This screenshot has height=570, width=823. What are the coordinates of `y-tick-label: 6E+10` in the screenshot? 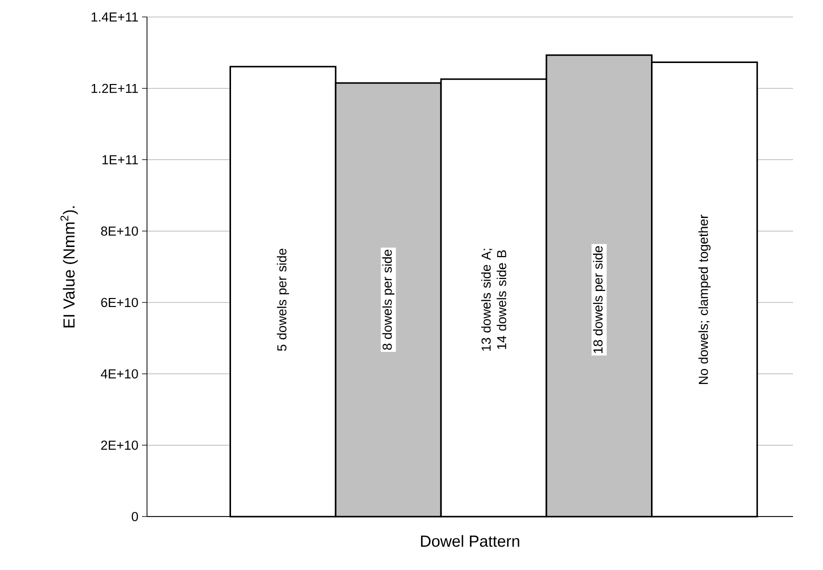 It's located at (119, 303).